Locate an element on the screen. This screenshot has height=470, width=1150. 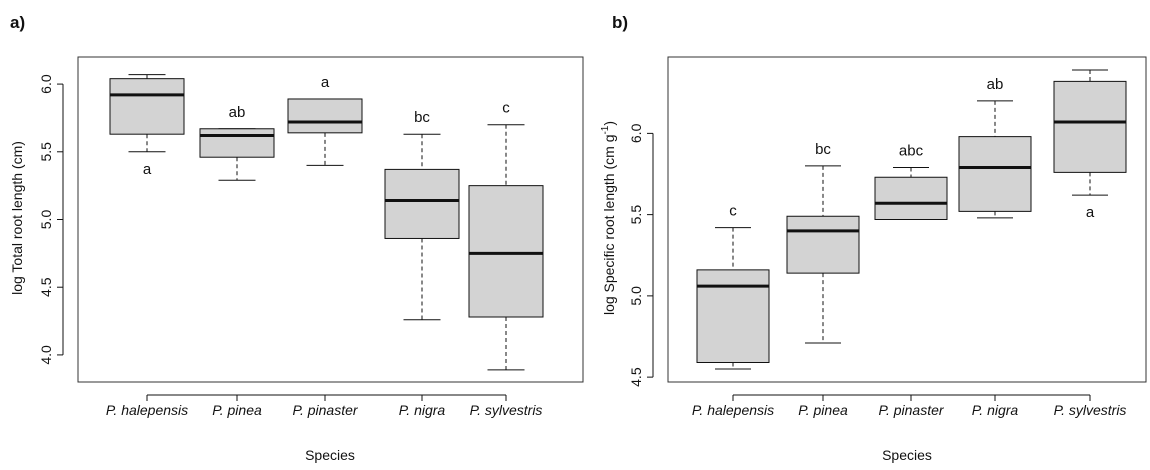
a-y-tick-label: 6.0 is located at coordinates (46, 84).